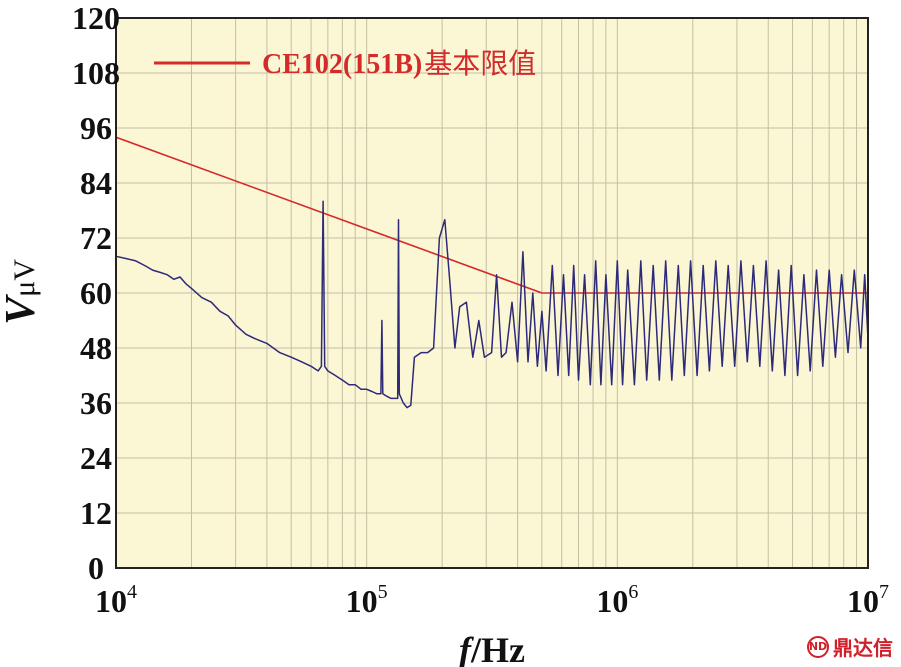  Describe the element at coordinates (863, 648) in the screenshot. I see `watermark-text: 鼎达信` at that location.